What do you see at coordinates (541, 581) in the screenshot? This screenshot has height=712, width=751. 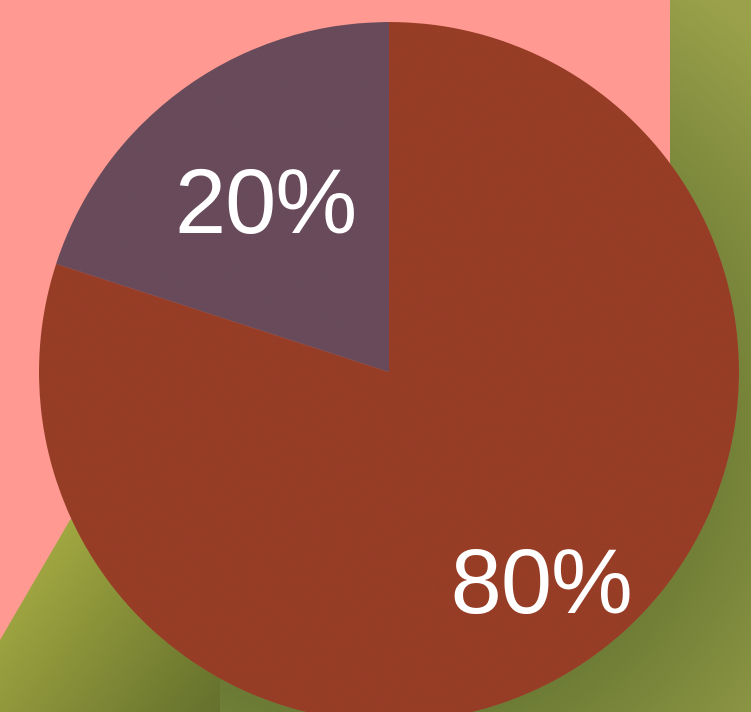 I see `slice-label-80: 80%` at bounding box center [541, 581].